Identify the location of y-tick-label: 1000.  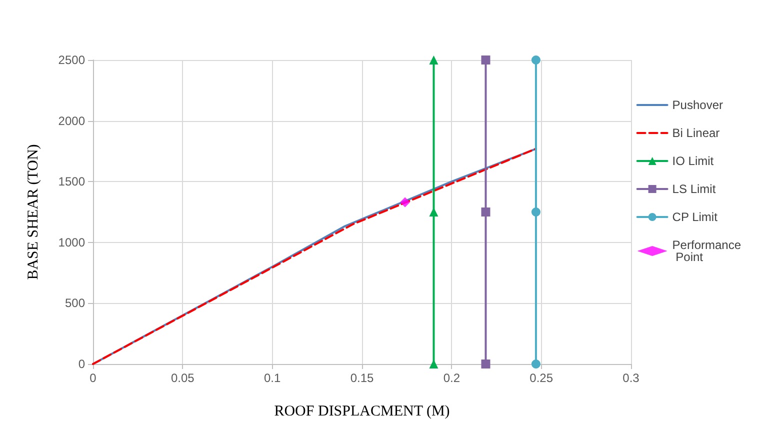
(72, 242).